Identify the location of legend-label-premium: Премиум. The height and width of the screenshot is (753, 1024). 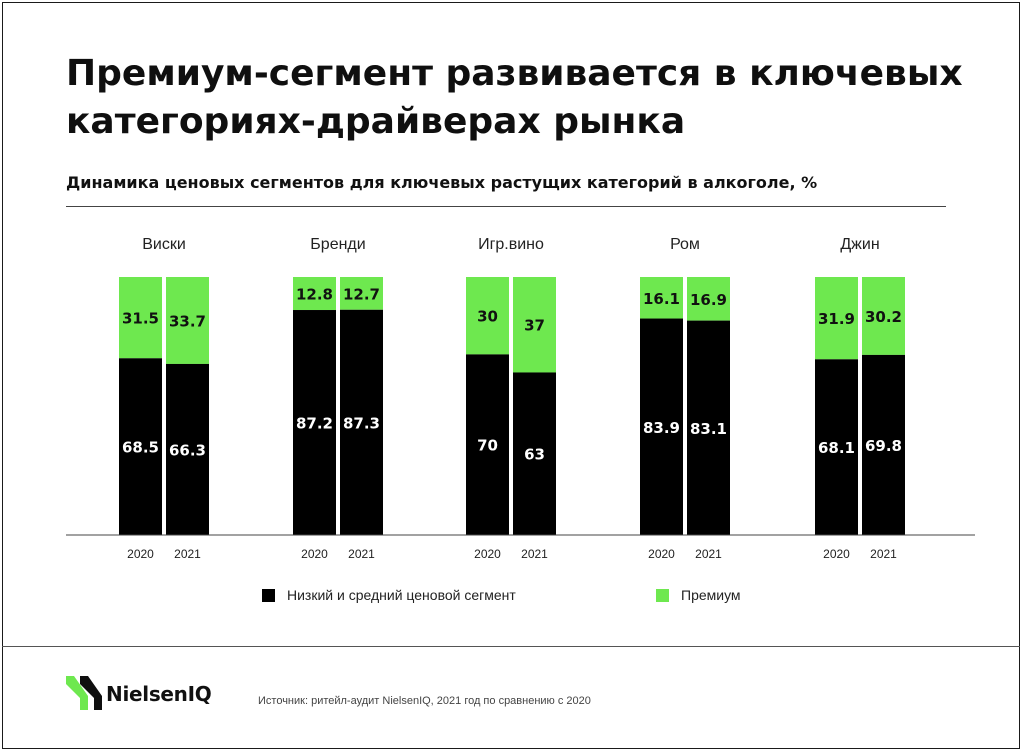
(711, 595).